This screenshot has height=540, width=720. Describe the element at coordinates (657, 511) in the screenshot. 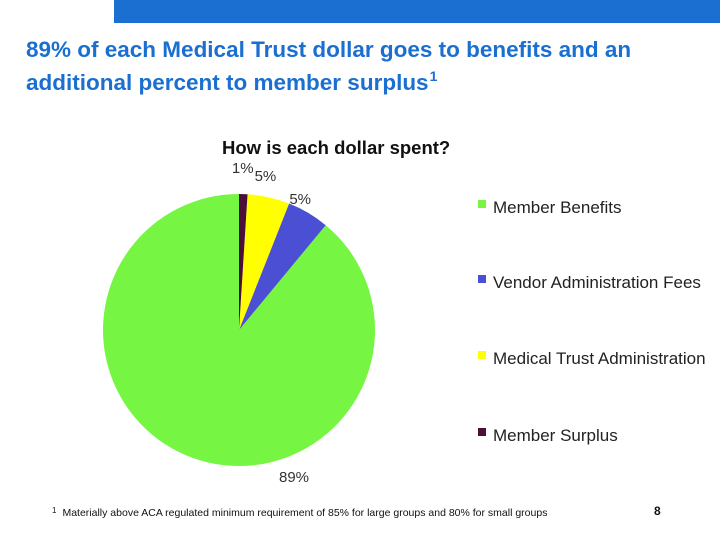

I see `page-number: 8` at that location.